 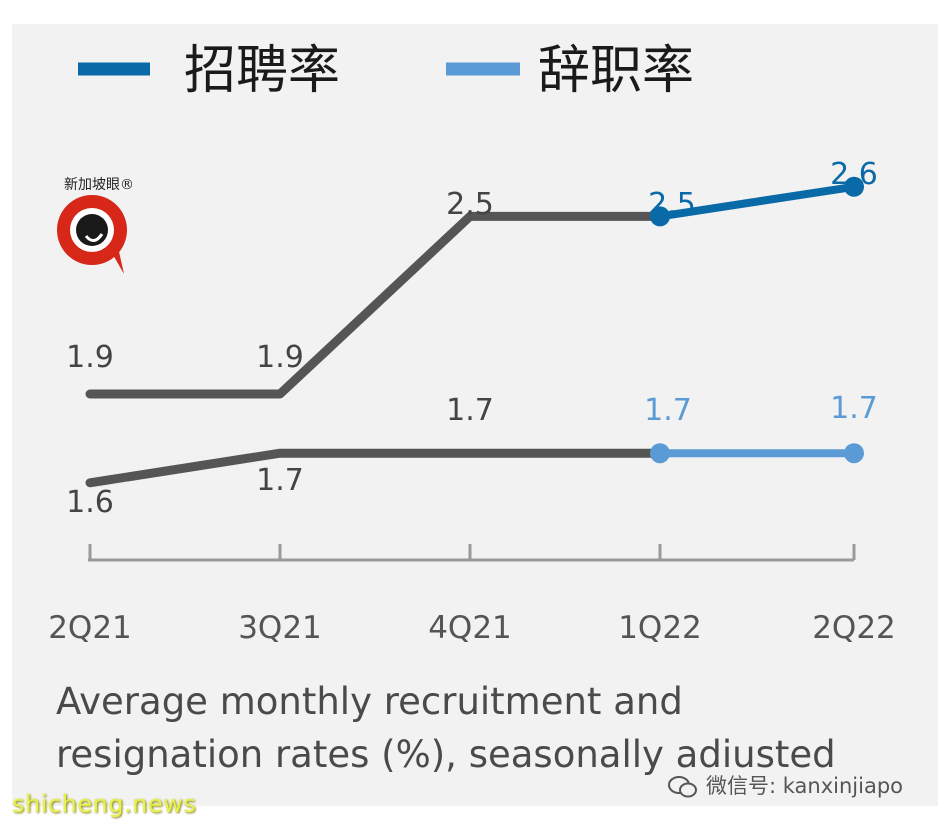 What do you see at coordinates (660, 628) in the screenshot?
I see `x-tick-label-1q22: 1Q22` at bounding box center [660, 628].